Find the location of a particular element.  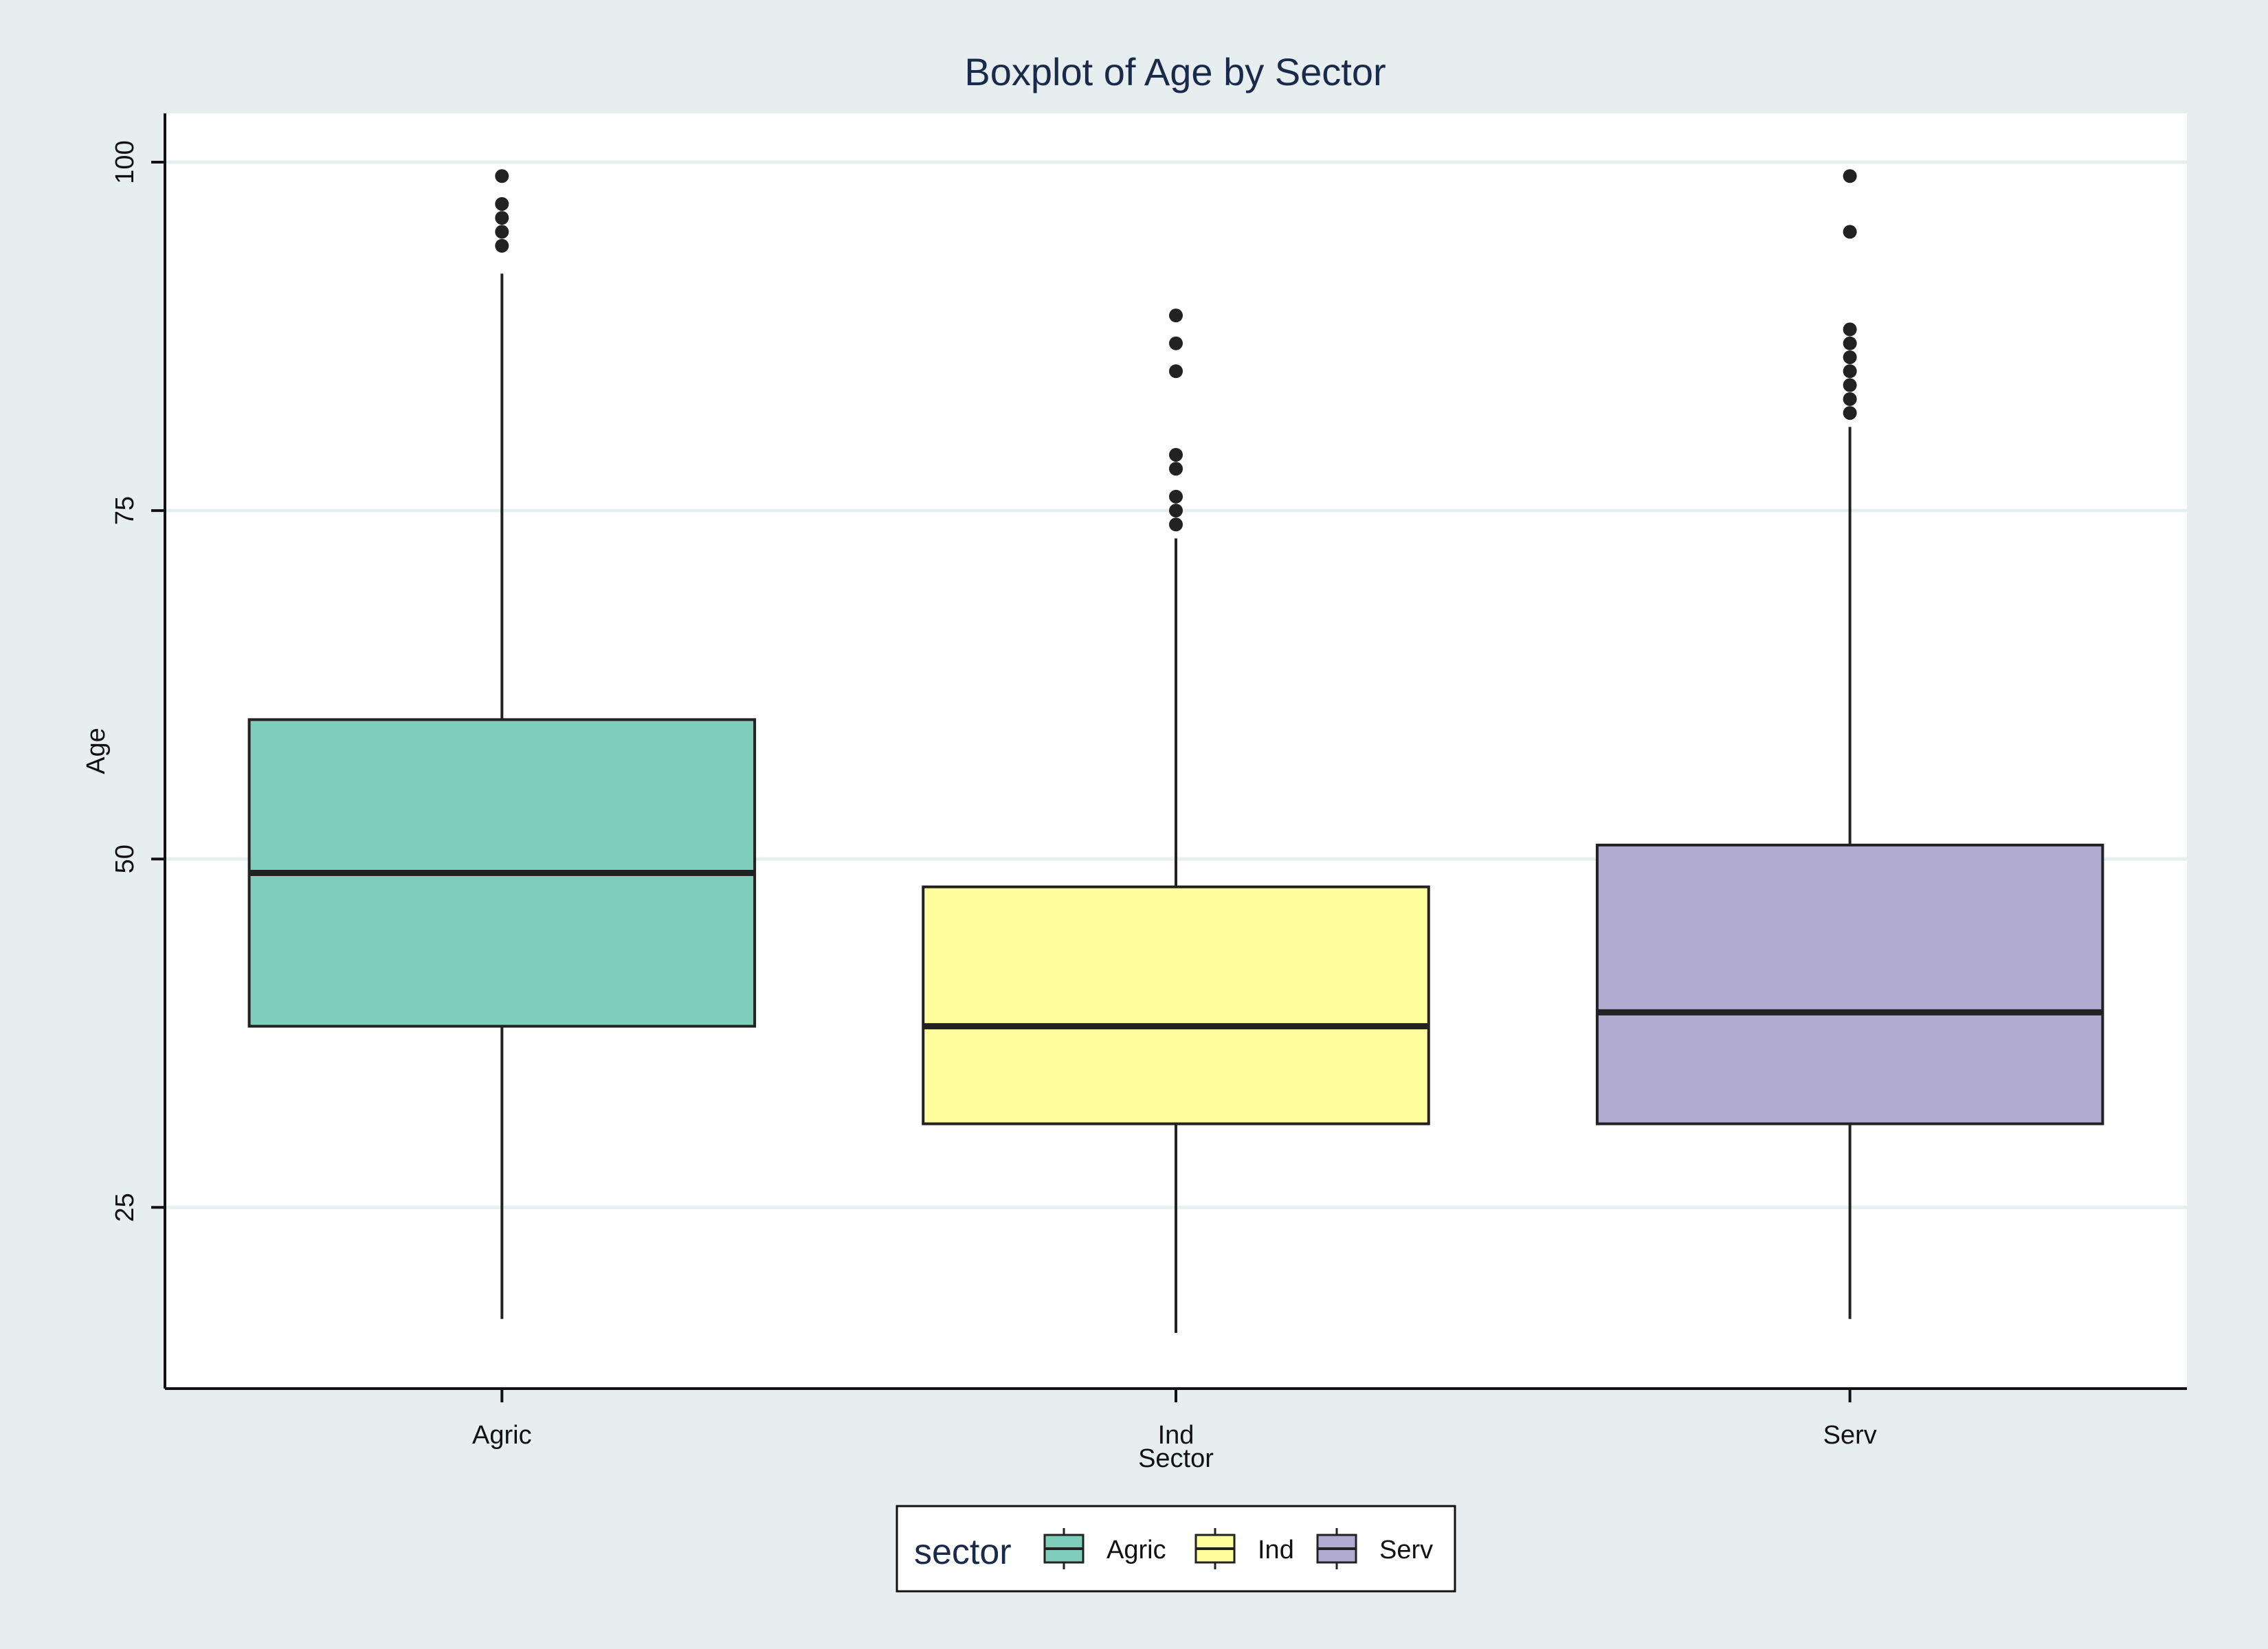

x-tick-label: Agric is located at coordinates (502, 1435).